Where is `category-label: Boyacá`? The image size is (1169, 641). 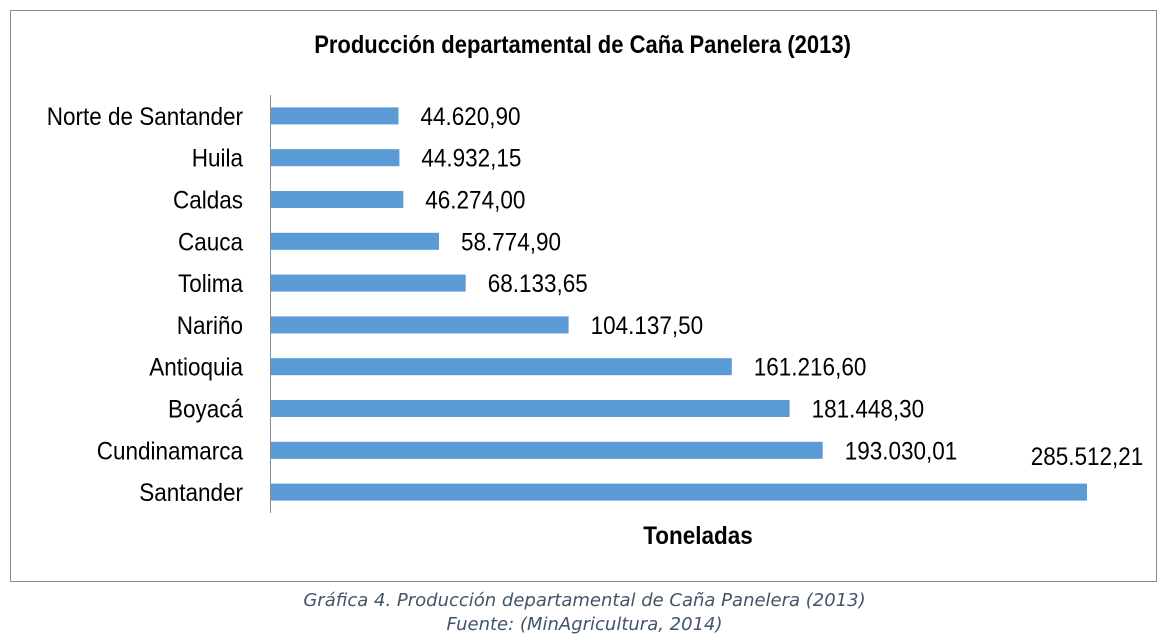
category-label: Boyacá is located at coordinates (206, 409).